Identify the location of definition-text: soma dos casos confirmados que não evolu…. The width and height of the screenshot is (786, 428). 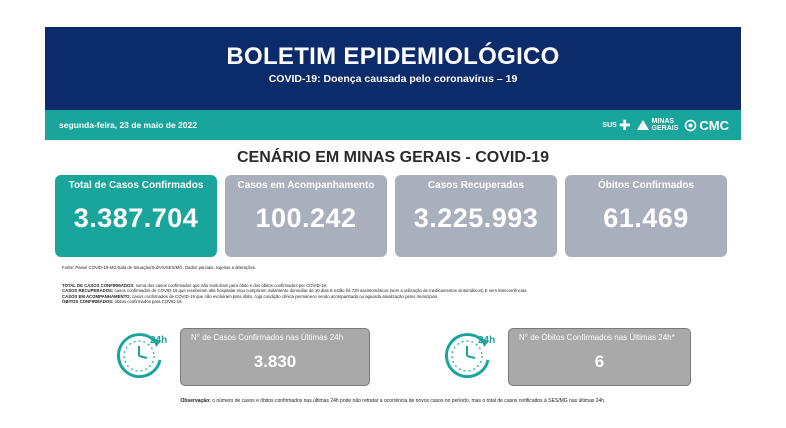
(231, 285).